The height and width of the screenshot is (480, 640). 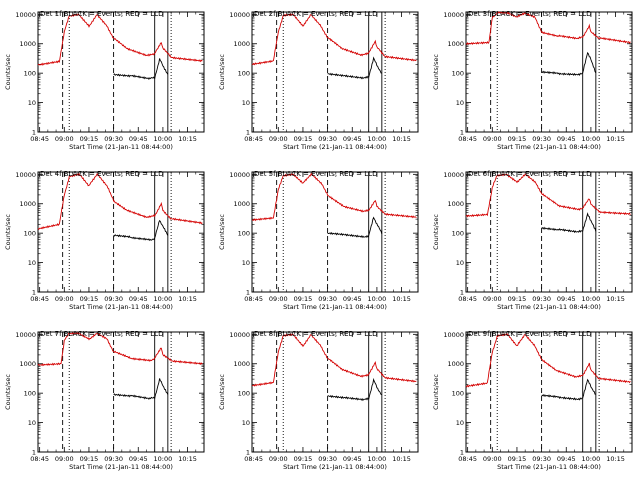 What do you see at coordinates (529, 334) in the screenshot?
I see `panel-title: Det 9f BLACK = Events, RED = LLD` at bounding box center [529, 334].